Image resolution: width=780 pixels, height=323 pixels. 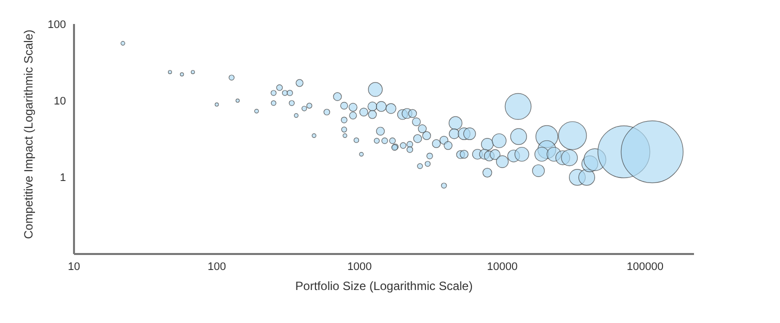 I want to click on x-tick-label: 100000, so click(x=645, y=266).